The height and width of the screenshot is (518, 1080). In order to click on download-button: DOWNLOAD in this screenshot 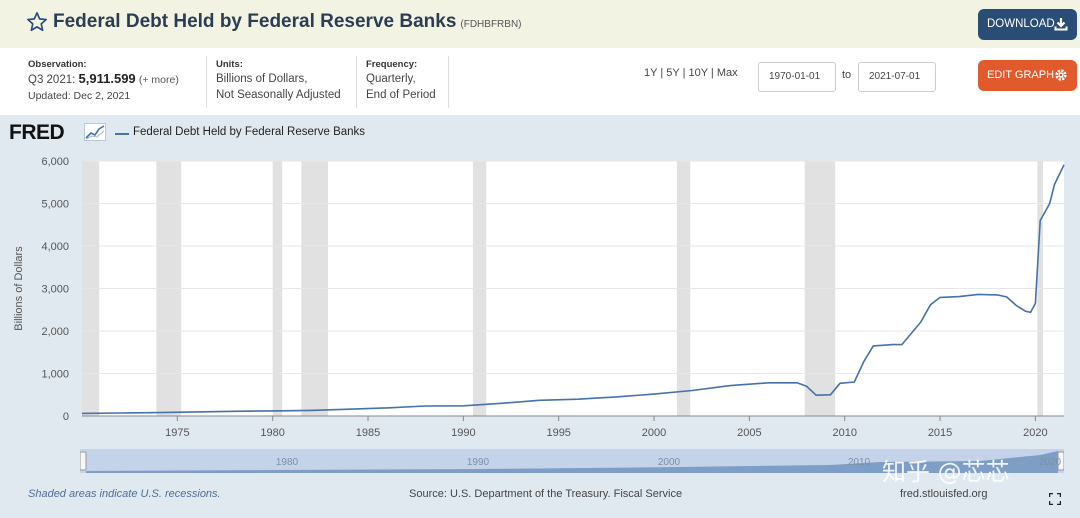, I will do `click(1027, 24)`.